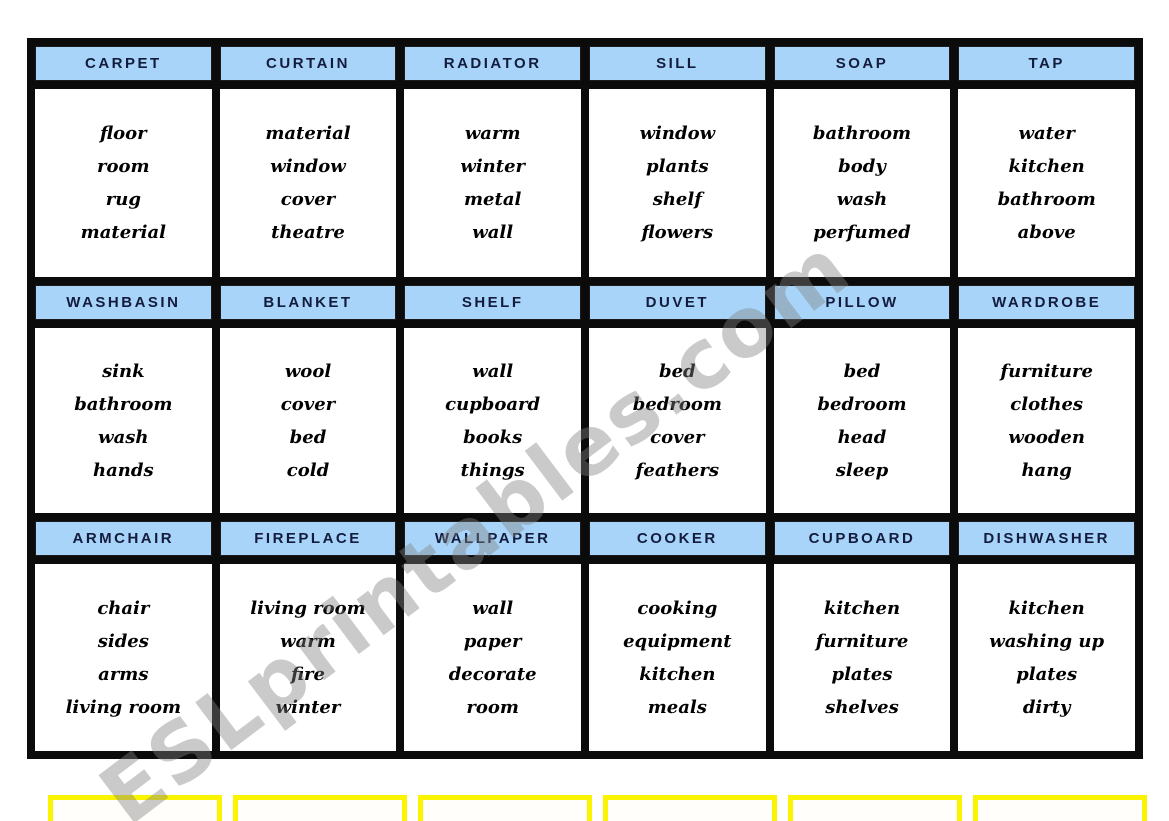 The image size is (1169, 821). What do you see at coordinates (492, 183) in the screenshot?
I see `card-words: warm winter metal wall` at bounding box center [492, 183].